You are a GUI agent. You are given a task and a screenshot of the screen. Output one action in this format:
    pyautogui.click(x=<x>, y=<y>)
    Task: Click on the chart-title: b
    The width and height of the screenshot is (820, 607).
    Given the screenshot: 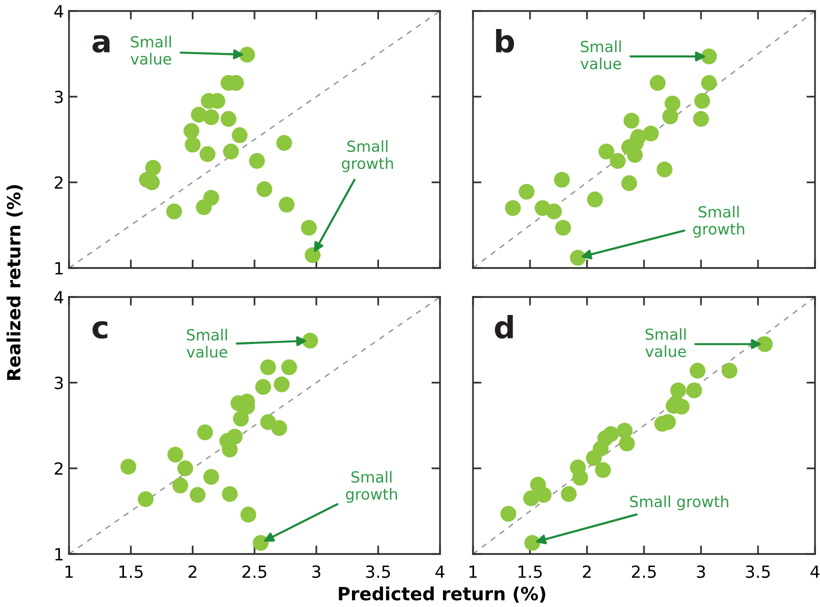 What is the action you would take?
    pyautogui.click(x=505, y=40)
    